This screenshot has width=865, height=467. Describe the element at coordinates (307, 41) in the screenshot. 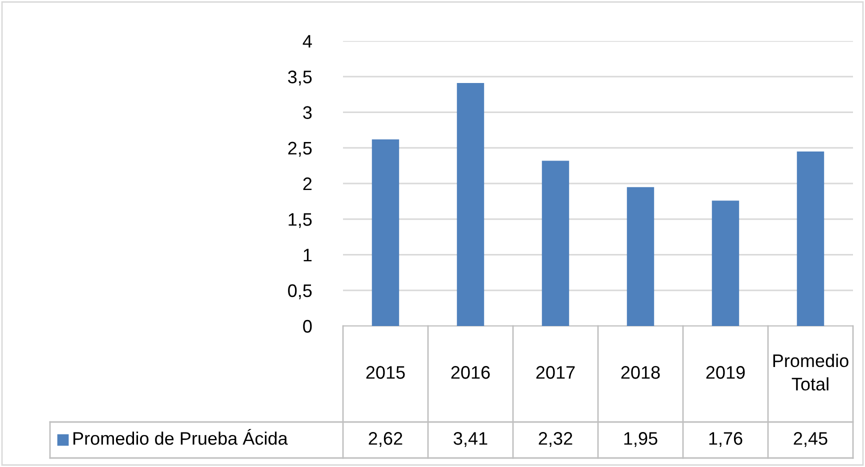

I see `y-tick-label: 4` at that location.